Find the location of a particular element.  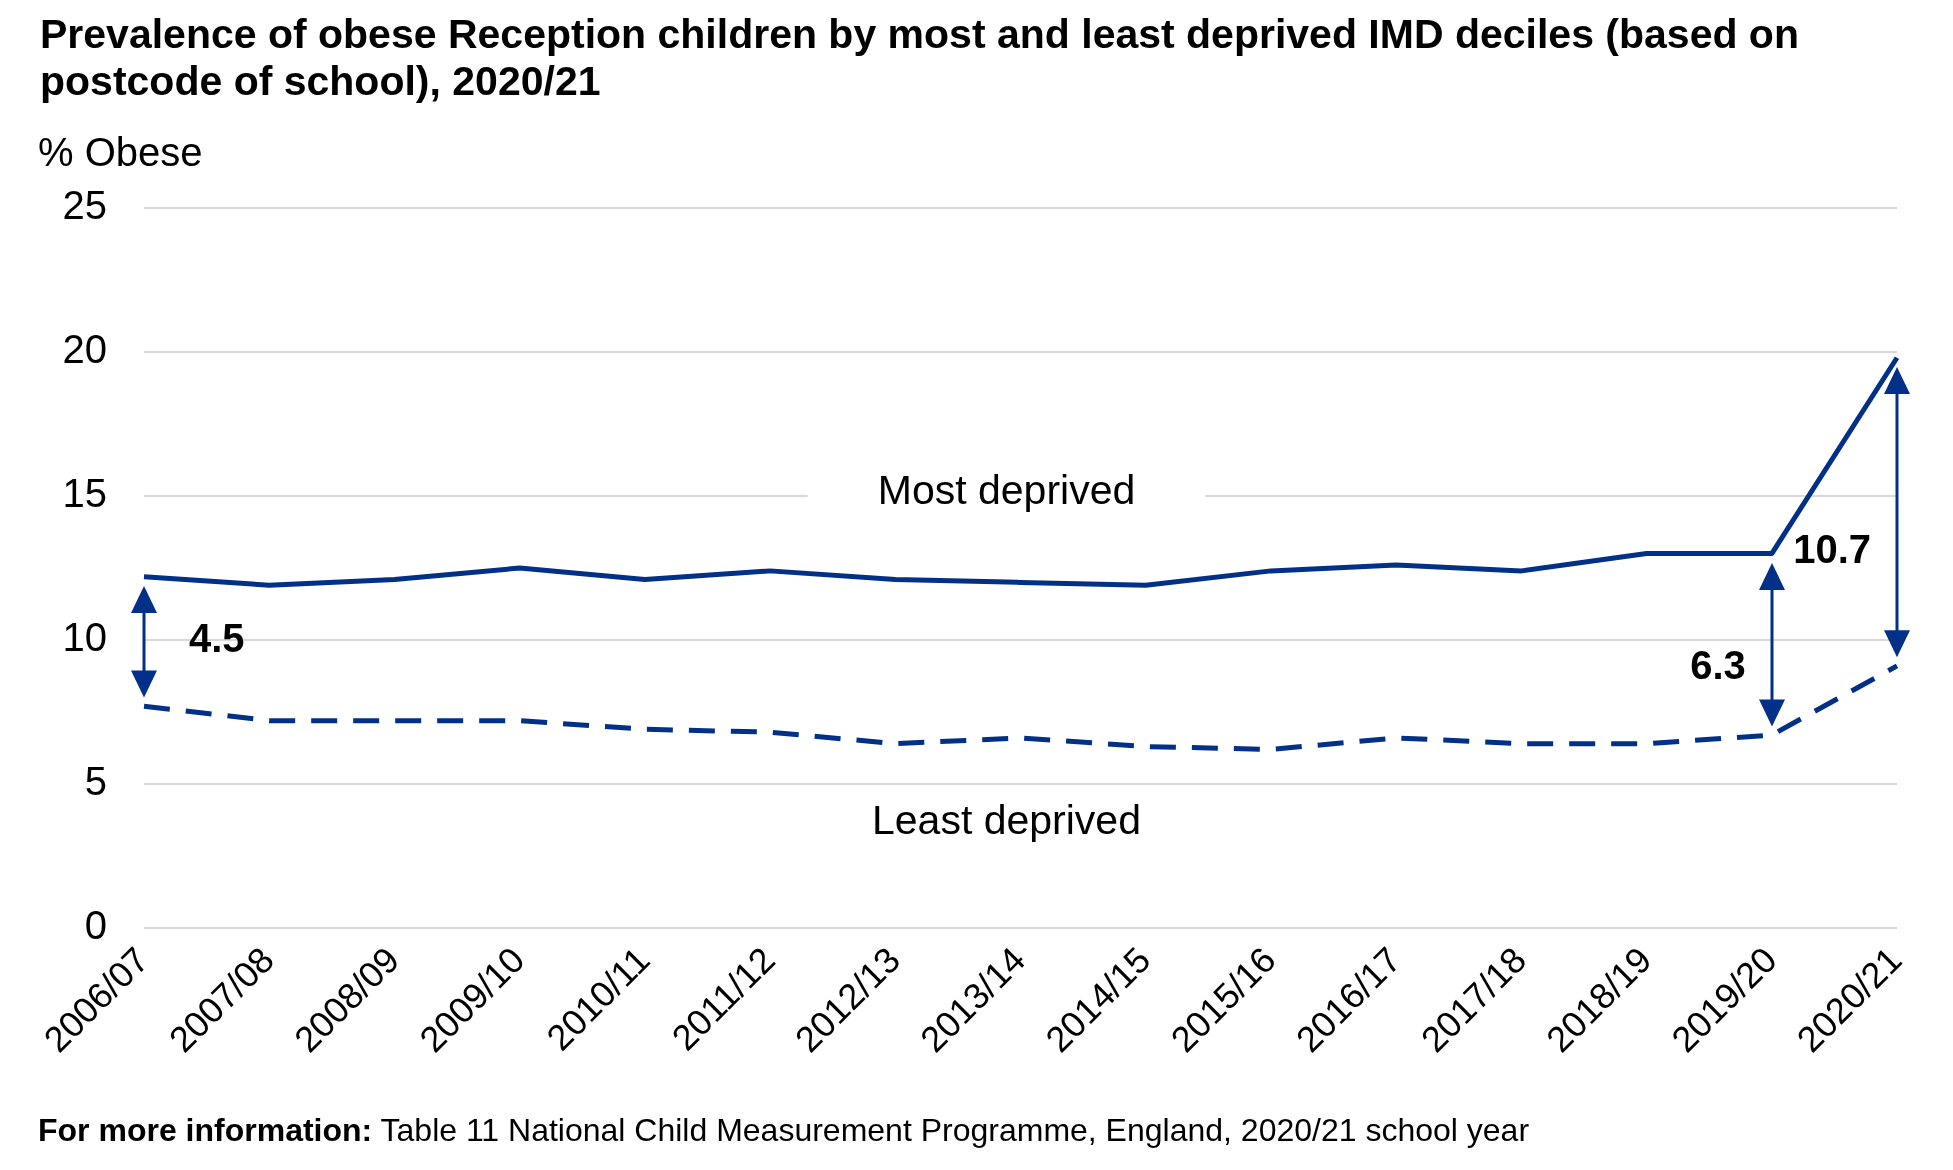

y-tick-label: 15 is located at coordinates (84, 493).